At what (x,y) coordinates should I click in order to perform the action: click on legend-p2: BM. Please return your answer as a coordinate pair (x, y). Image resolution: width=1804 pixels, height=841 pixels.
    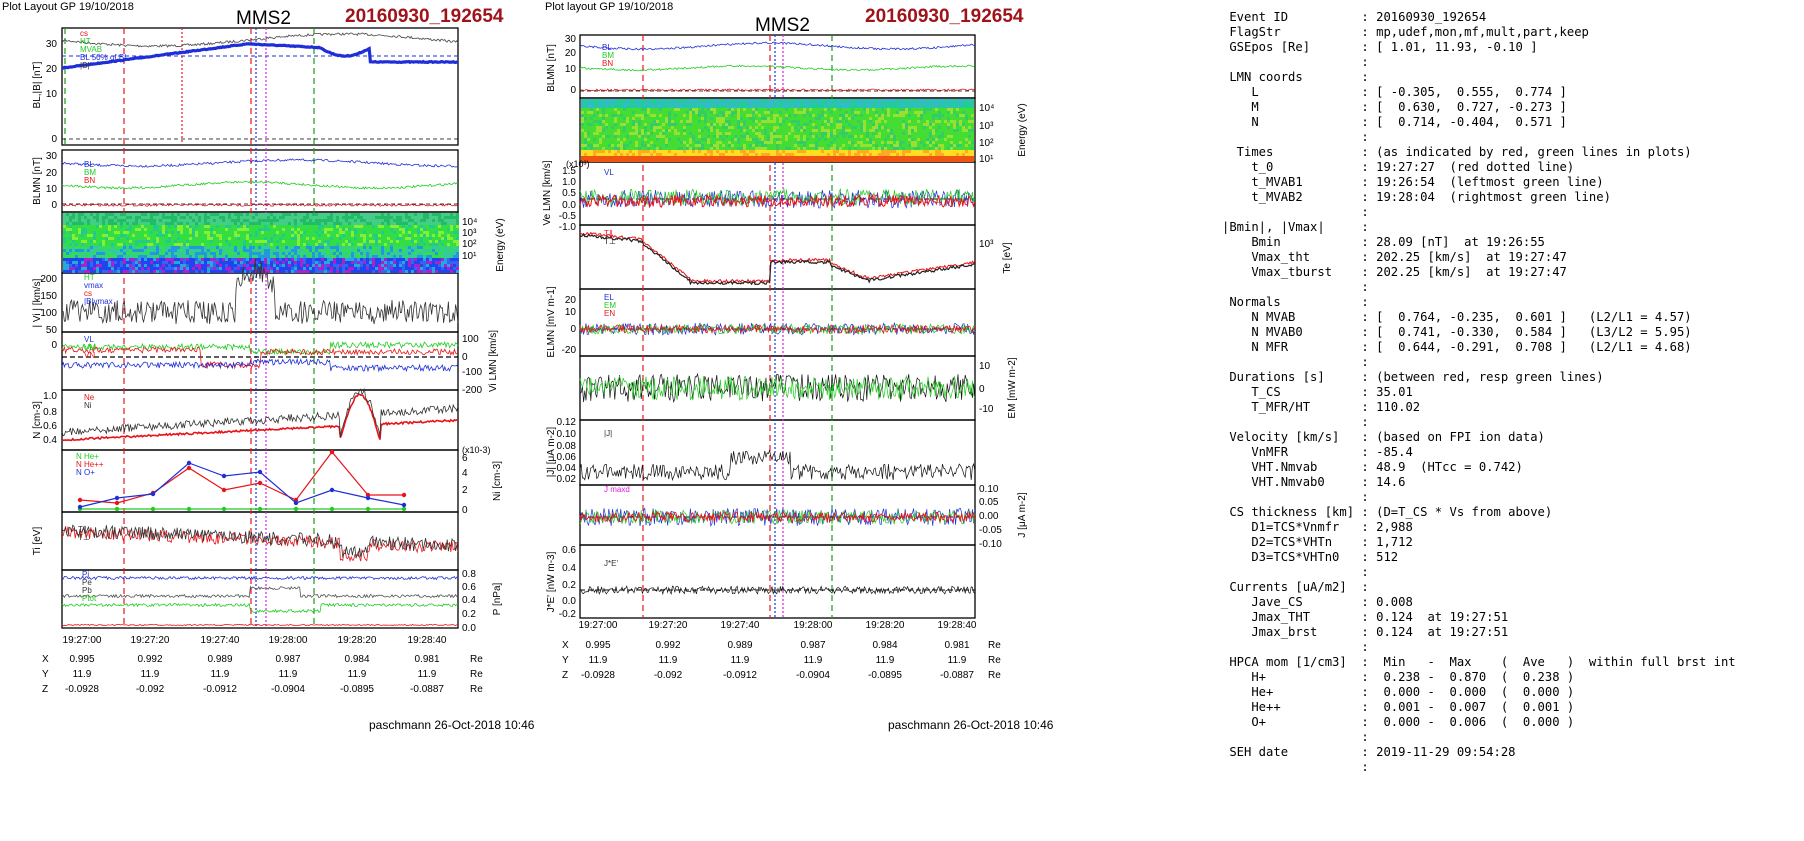
    Looking at the image, I should click on (90, 172).